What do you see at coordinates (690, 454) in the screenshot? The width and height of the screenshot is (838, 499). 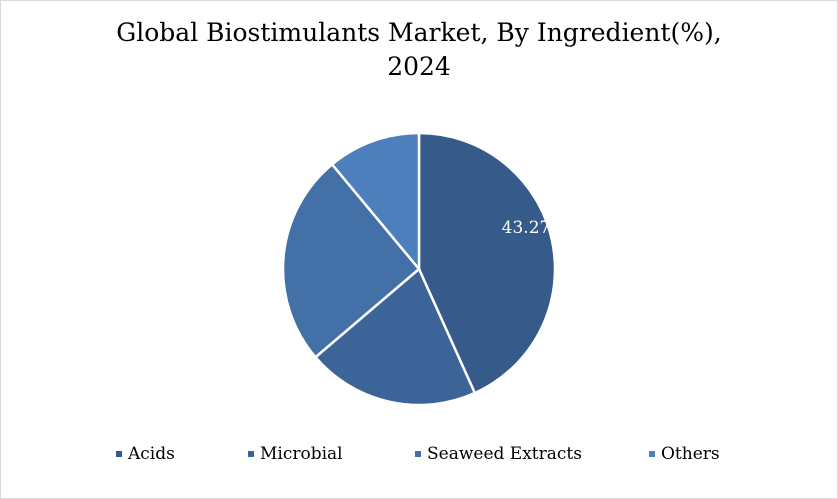 I see `legend-label-others: Others` at bounding box center [690, 454].